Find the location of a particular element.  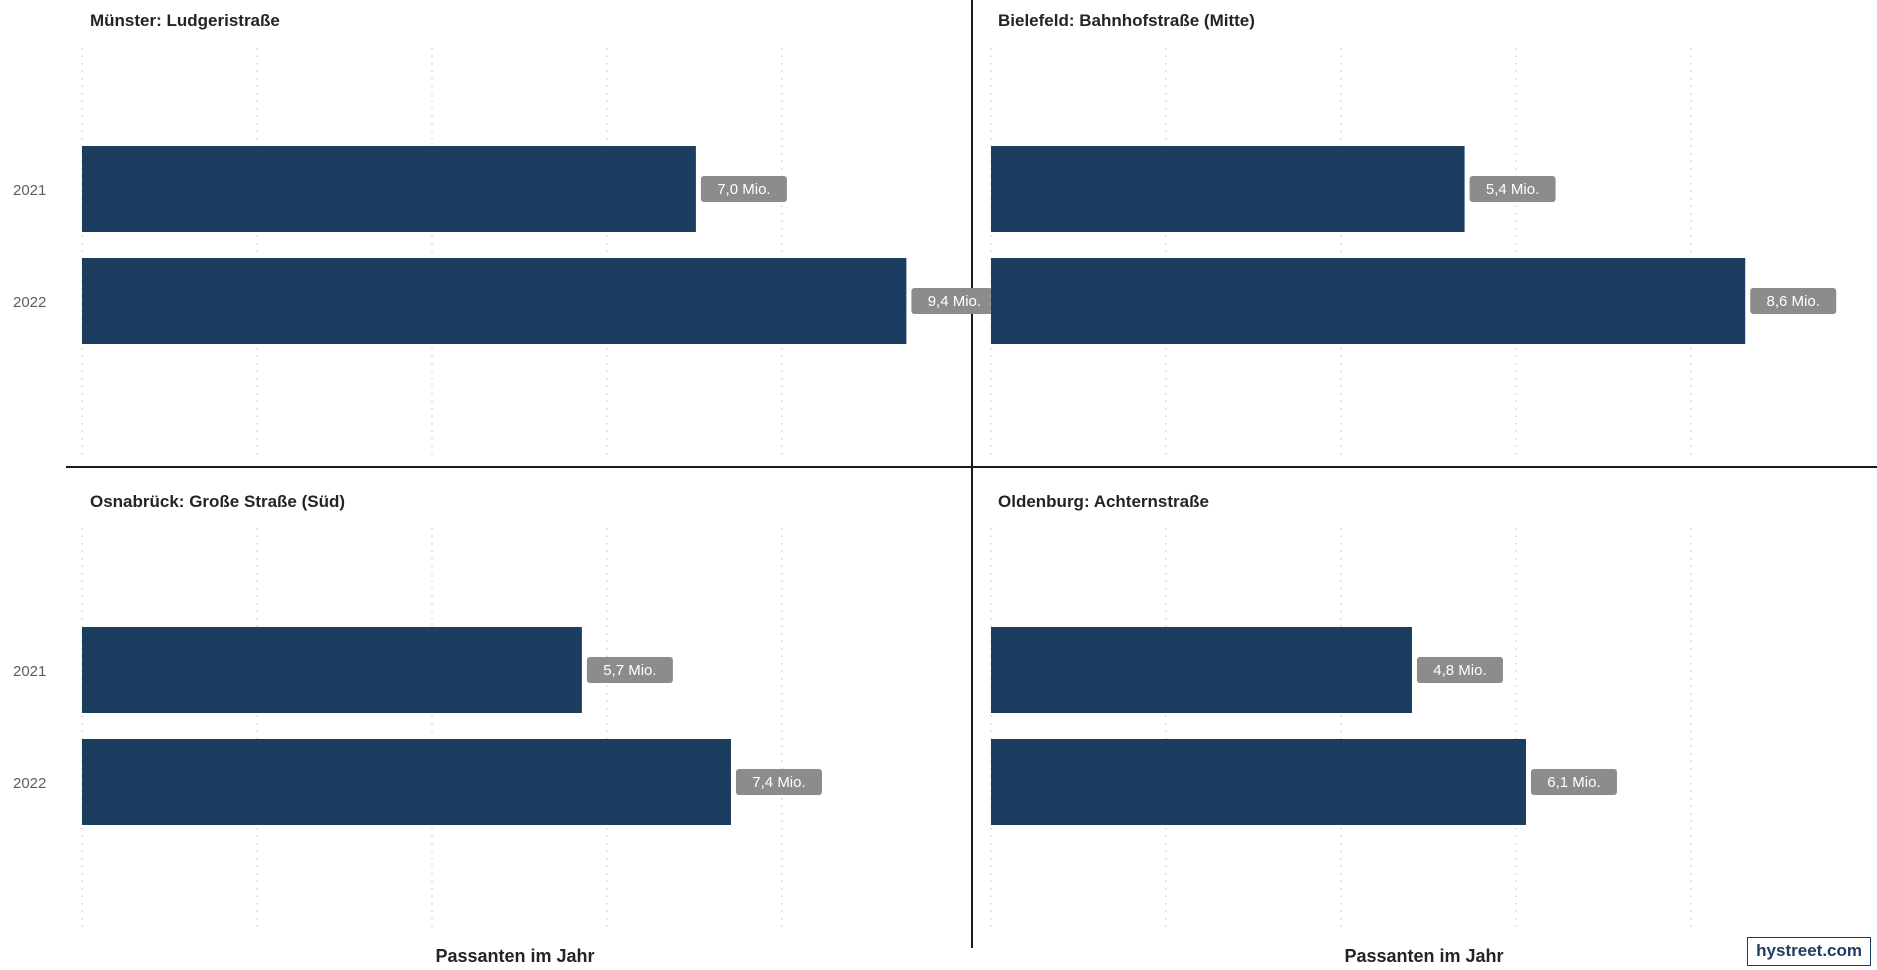

data-label: 4,8 Mio. is located at coordinates (1459, 670).